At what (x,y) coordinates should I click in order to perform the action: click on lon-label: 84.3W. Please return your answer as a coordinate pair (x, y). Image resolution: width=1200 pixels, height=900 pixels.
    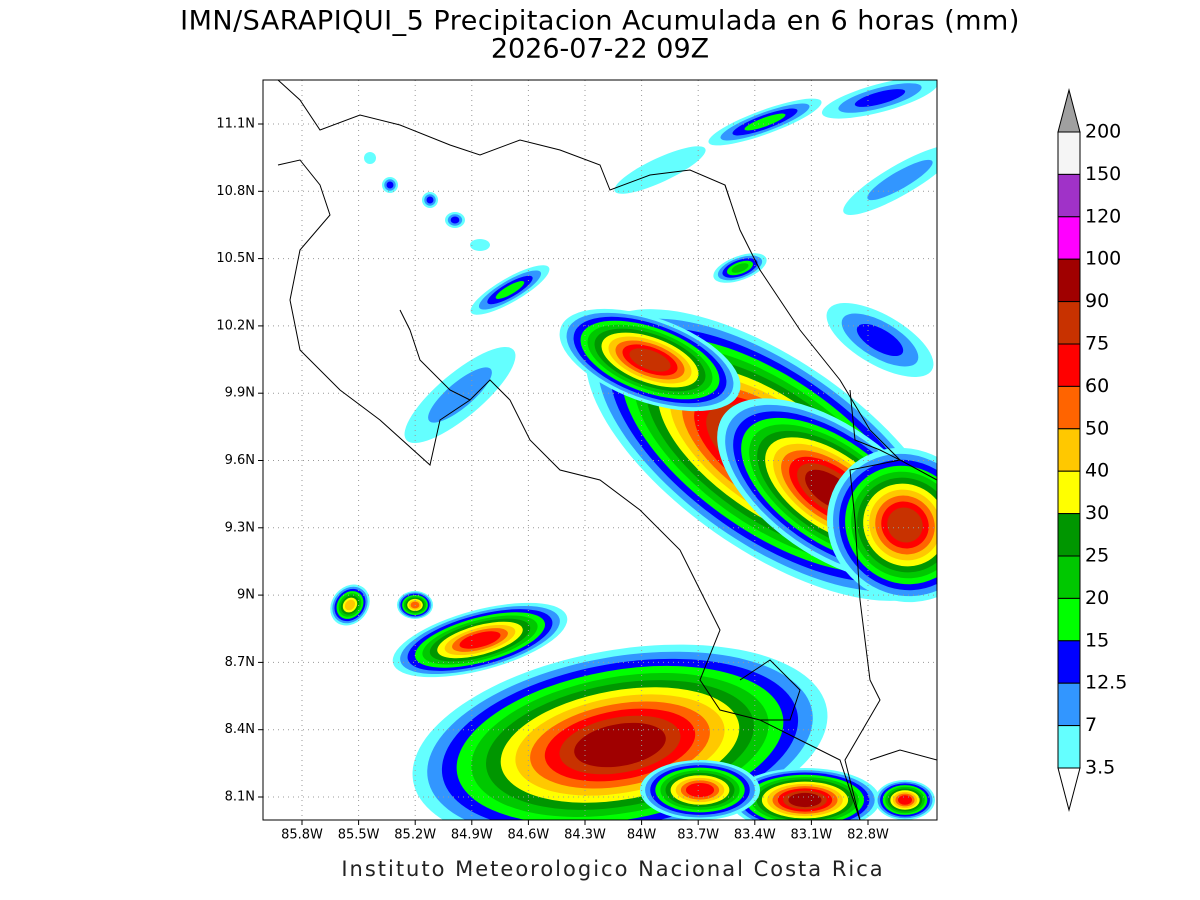
    Looking at the image, I should click on (585, 835).